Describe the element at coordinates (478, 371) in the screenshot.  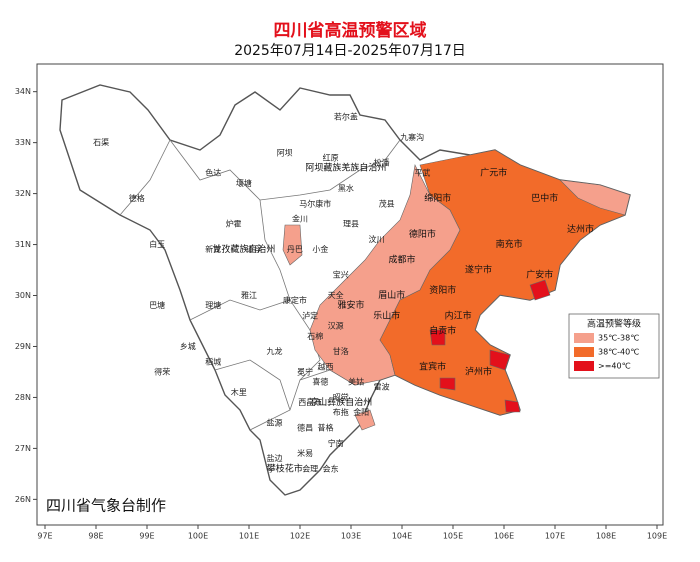
I see `region-label: 泸州市` at that location.